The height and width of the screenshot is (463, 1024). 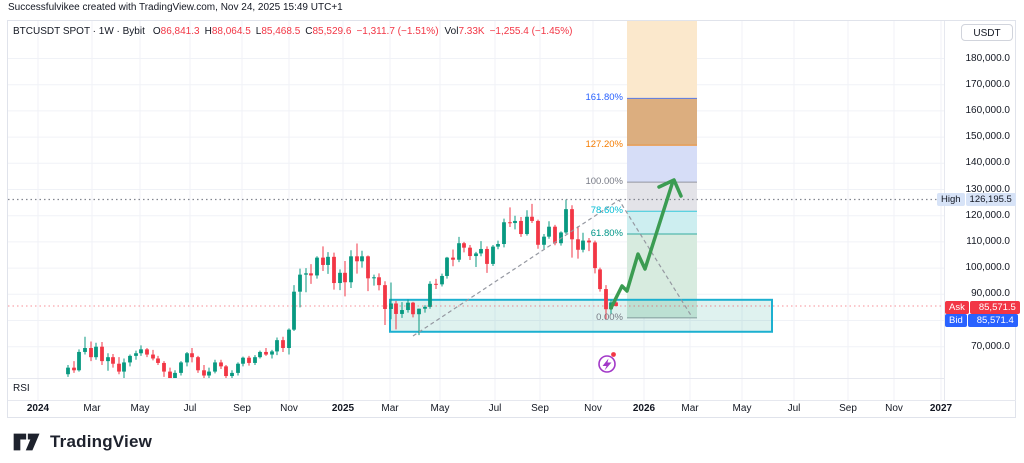 What do you see at coordinates (988, 137) in the screenshot?
I see `price-tick-label: 150,000.0` at bounding box center [988, 137].